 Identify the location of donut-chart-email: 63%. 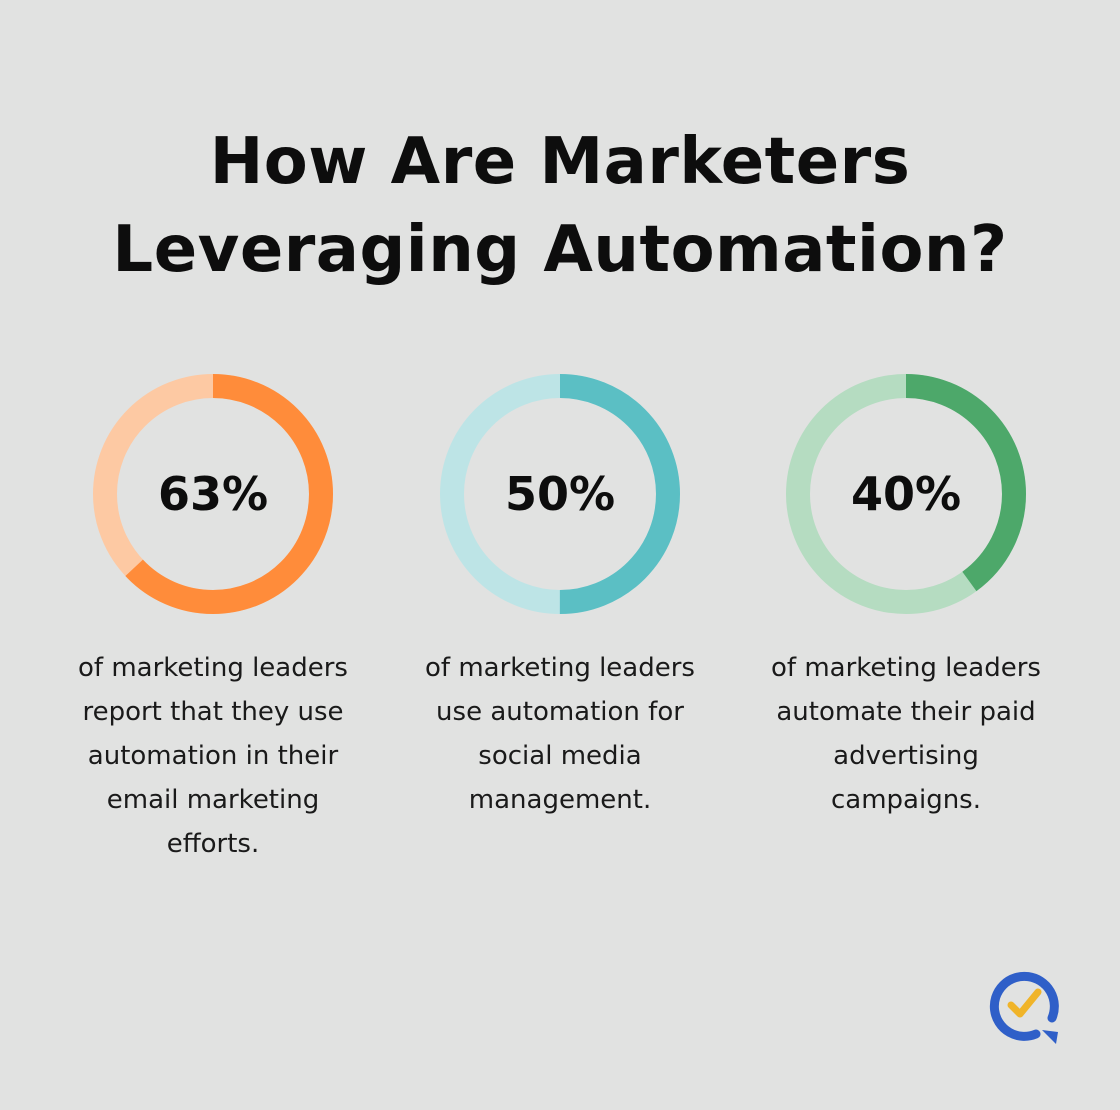
(213, 494).